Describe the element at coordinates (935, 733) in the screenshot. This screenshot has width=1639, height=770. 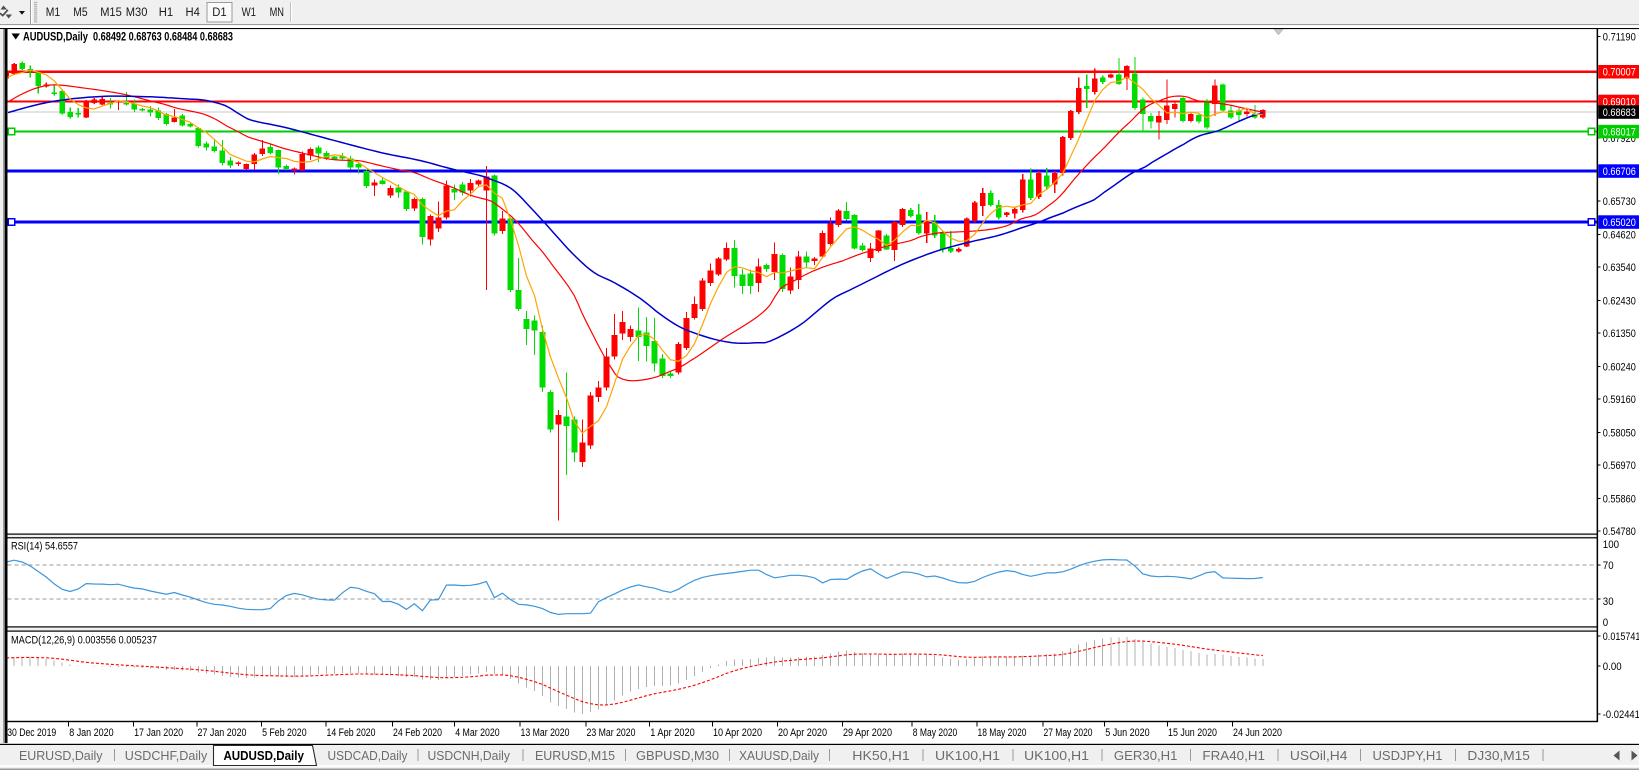
I see `svg-text: 8 May 2020` at that location.